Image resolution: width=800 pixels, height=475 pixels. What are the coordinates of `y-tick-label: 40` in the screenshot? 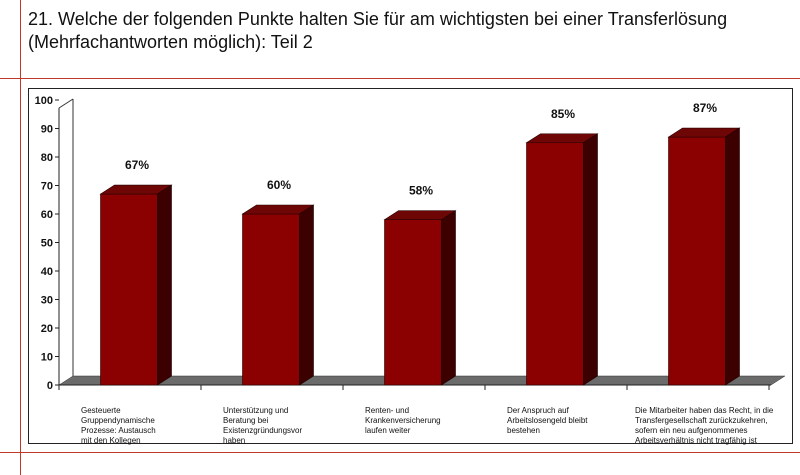 It's located at (47, 272).